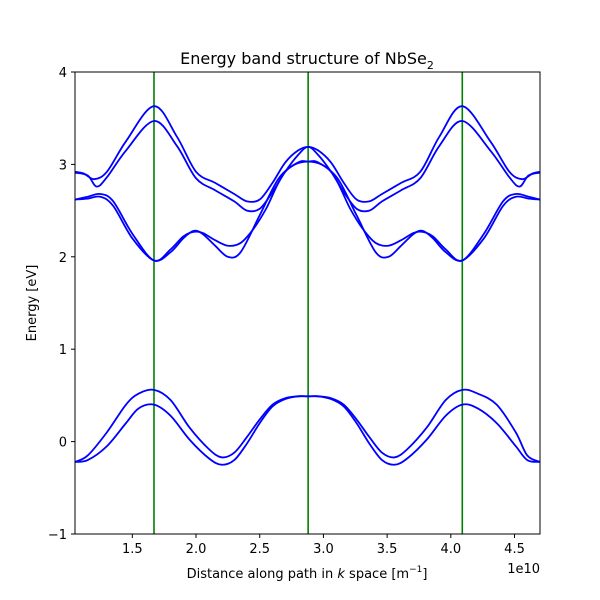  Describe the element at coordinates (387, 549) in the screenshot. I see `x-tick-label: 3.5` at that location.